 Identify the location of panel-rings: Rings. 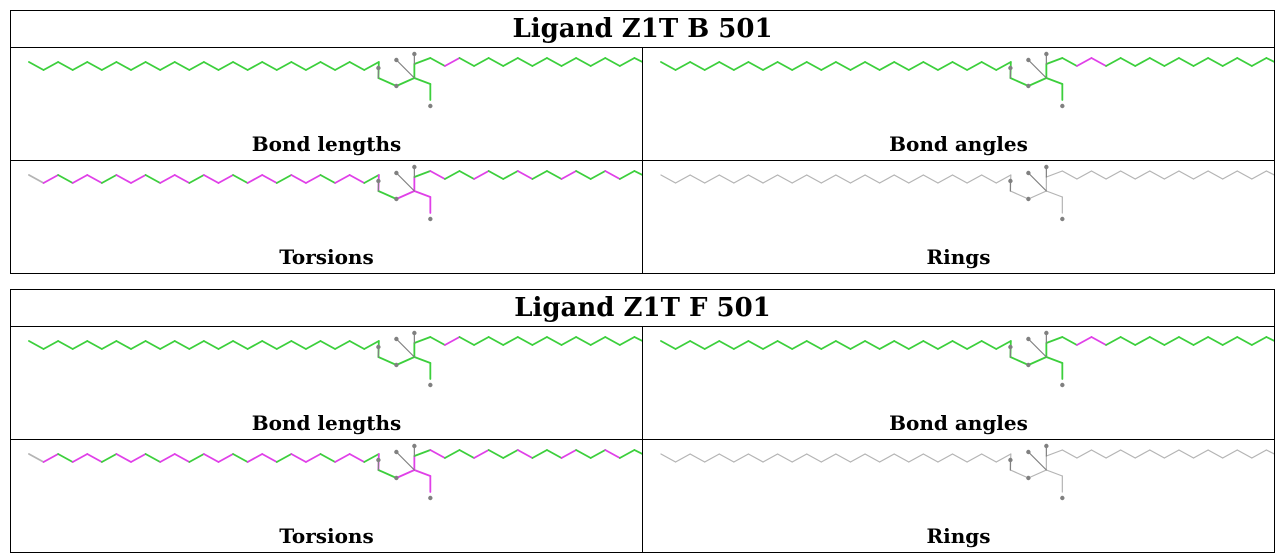
(958, 217).